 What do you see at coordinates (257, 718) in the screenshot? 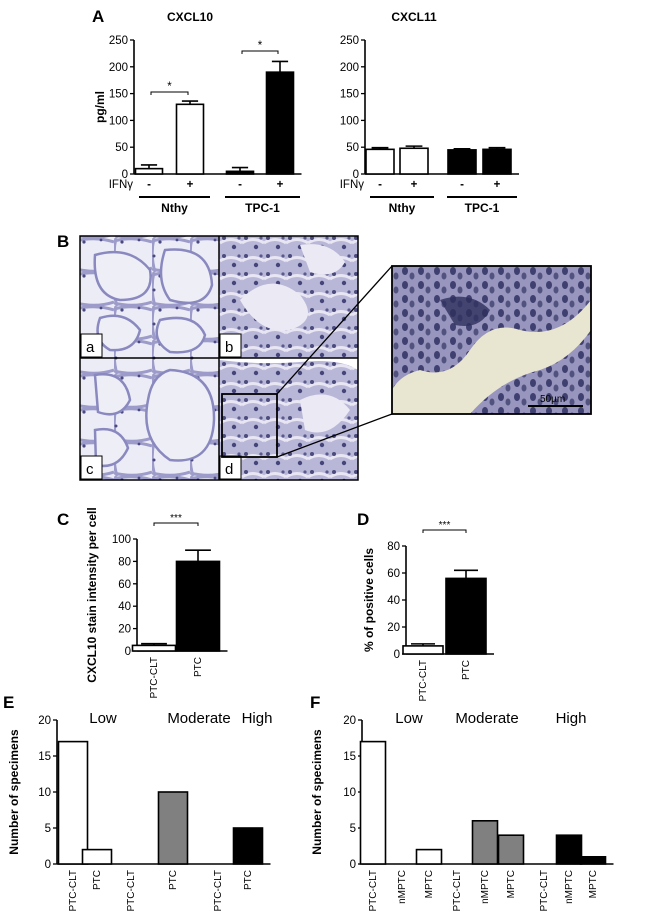
I see `e-group-header-2: High` at bounding box center [257, 718].